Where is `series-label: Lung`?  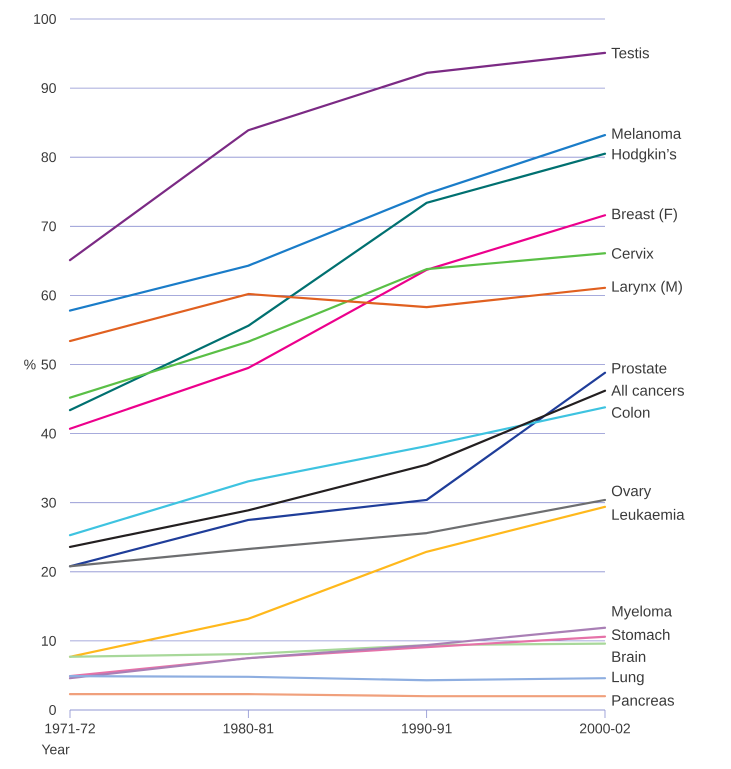
series-label: Lung is located at coordinates (628, 679).